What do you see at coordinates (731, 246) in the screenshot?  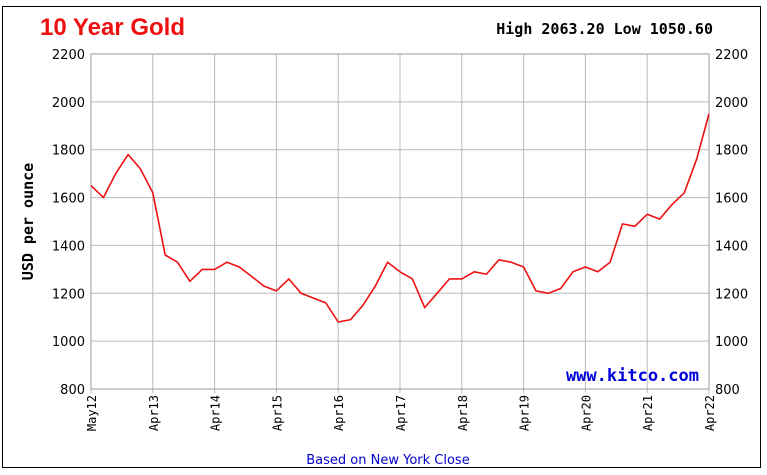 I see `y-tick-label-right: 1400` at bounding box center [731, 246].